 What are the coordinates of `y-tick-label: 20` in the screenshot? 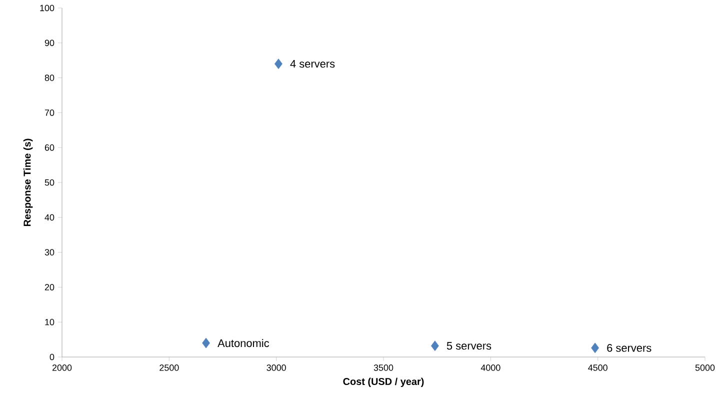 It's located at (49, 287).